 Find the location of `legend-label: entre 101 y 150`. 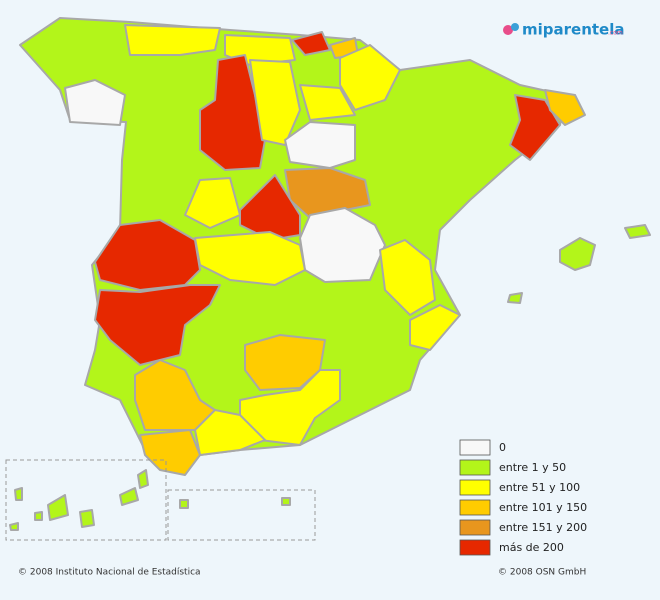

legend-label: entre 101 y 150 is located at coordinates (543, 507).